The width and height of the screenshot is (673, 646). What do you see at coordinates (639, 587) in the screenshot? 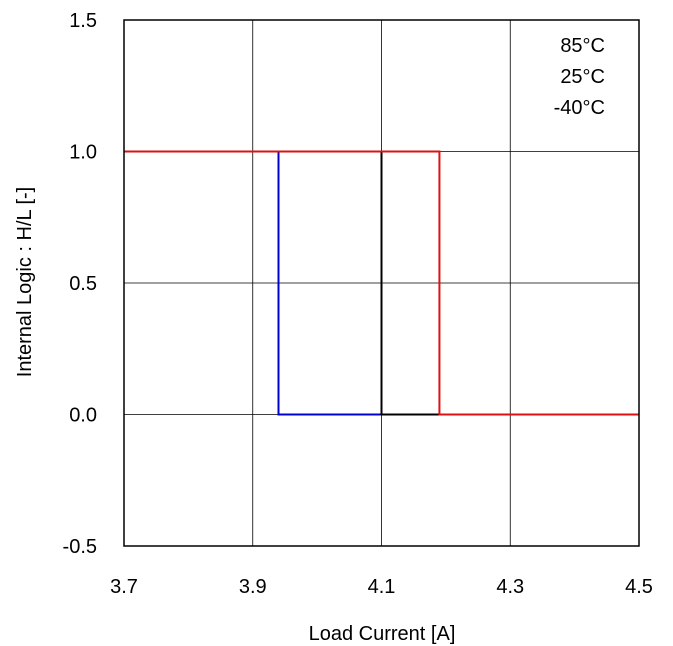
I see `x-tick-label: 4.5` at bounding box center [639, 587].